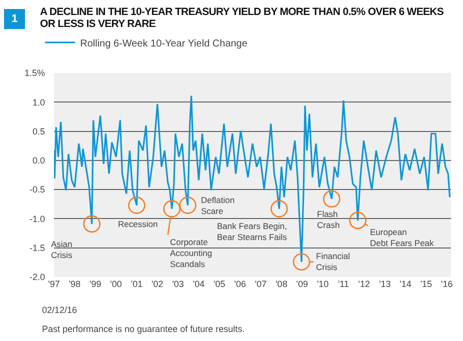 The image size is (463, 341). Describe the element at coordinates (62, 249) in the screenshot. I see `annotation: Asian Crisis` at that location.